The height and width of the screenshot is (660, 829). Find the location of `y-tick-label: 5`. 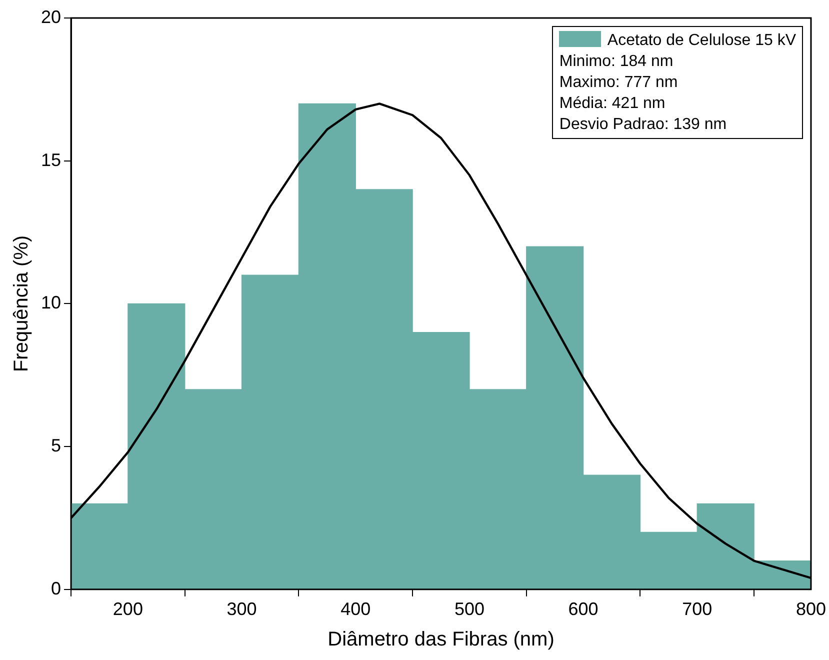

y-tick-label: 5 is located at coordinates (56, 446).